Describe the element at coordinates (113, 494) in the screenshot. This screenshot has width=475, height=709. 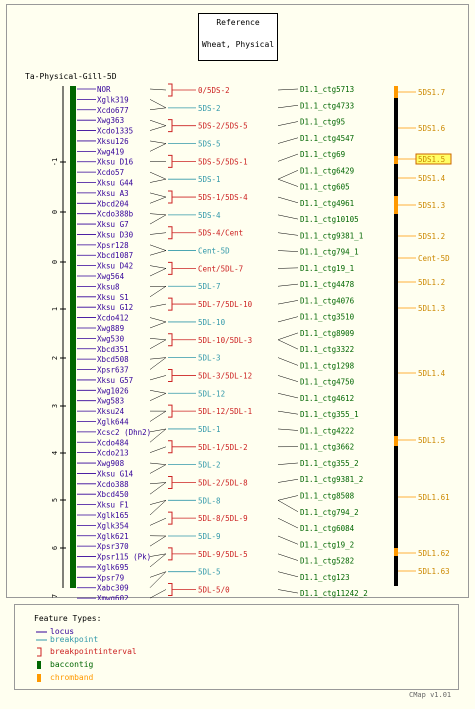
I see `locus-label: Xbcd450` at that location.